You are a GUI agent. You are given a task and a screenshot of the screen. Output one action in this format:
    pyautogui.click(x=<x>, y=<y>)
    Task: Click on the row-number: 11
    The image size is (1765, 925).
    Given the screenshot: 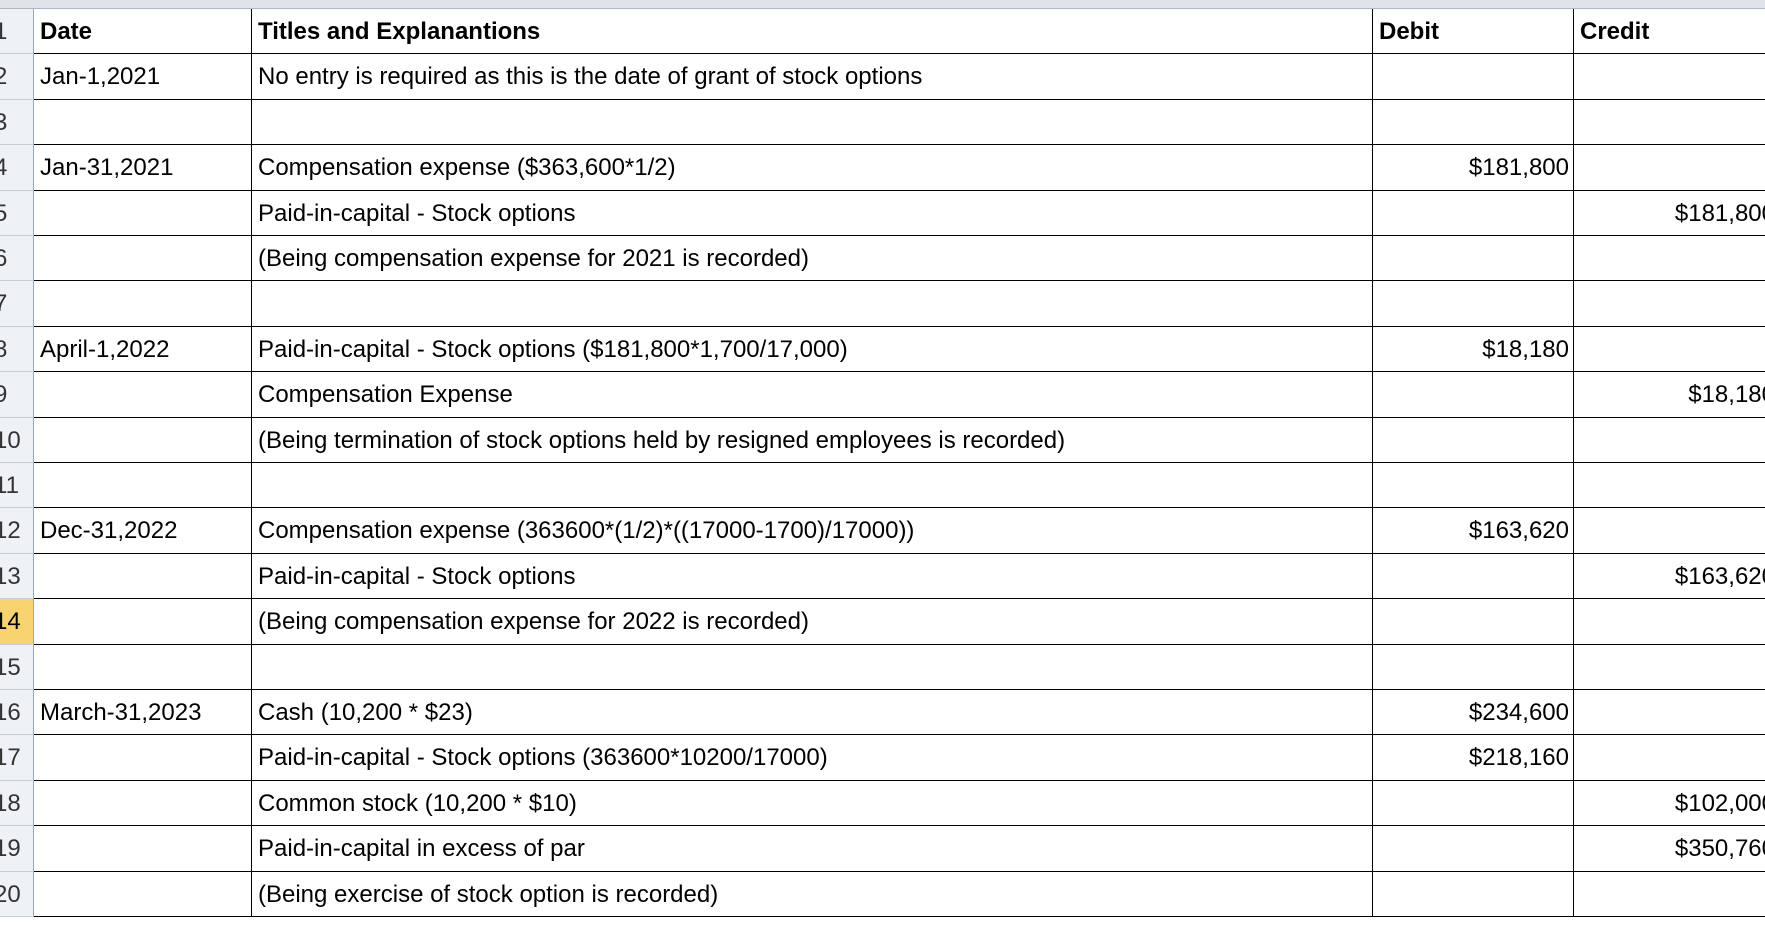 What is the action you would take?
    pyautogui.click(x=17, y=485)
    